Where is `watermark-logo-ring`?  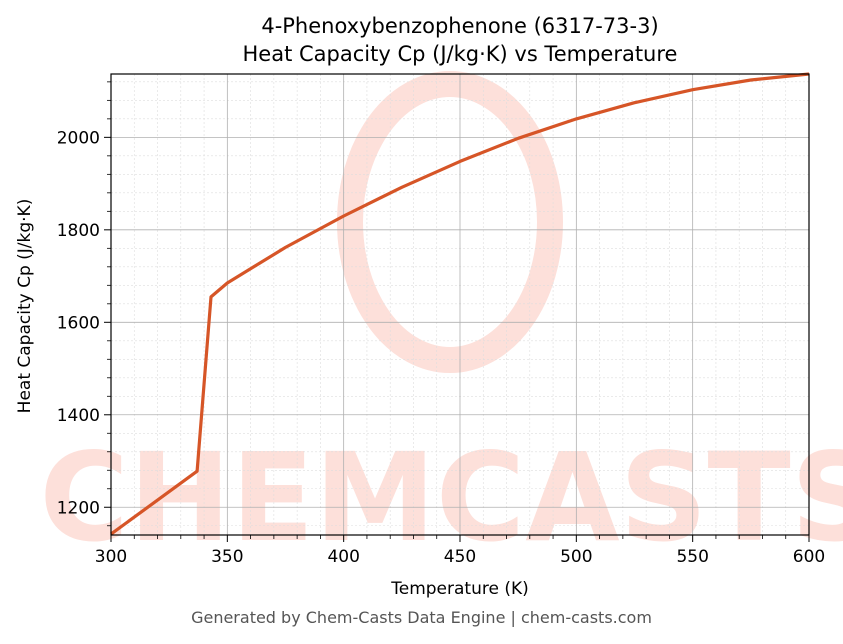
watermark-logo-ring is located at coordinates (450, 222).